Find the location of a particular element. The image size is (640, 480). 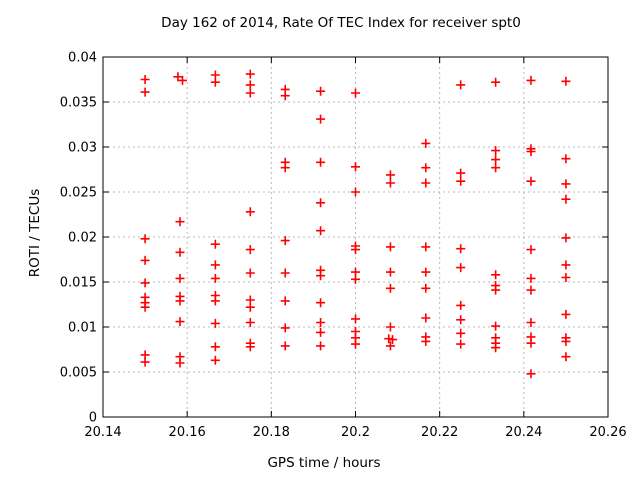

x-axis-label: GPS time / hours is located at coordinates (324, 463).